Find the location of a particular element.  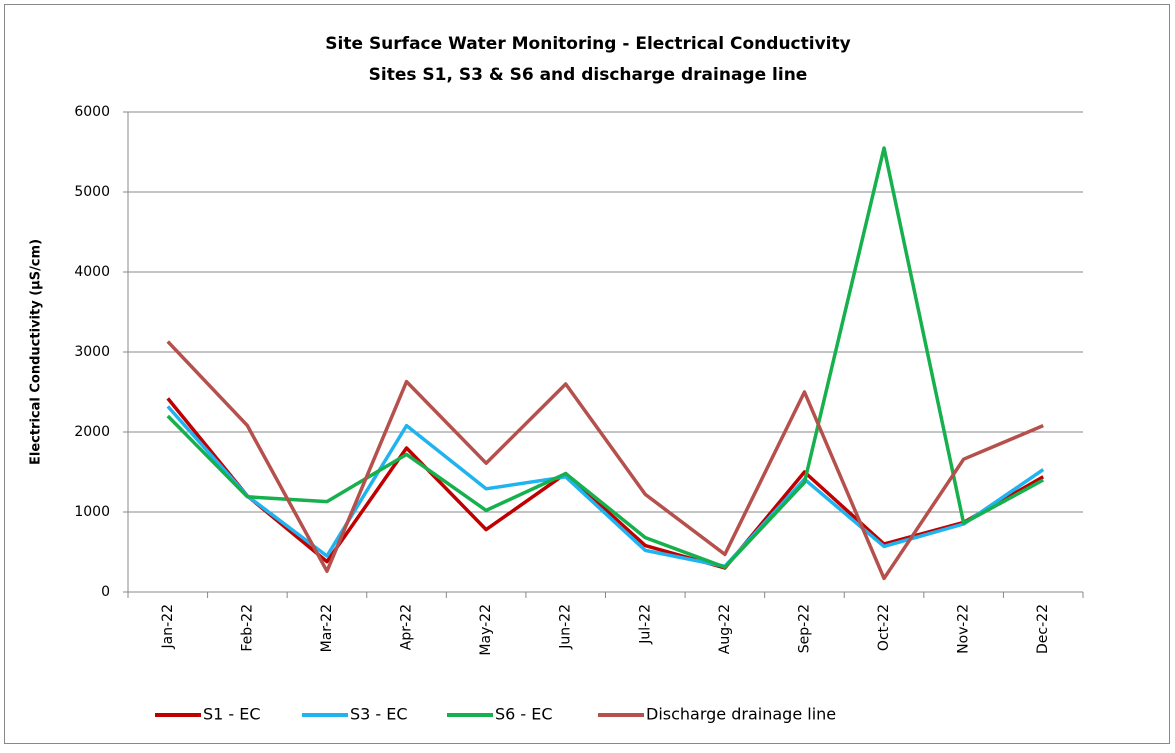

x-tick-label: Oct-22 is located at coordinates (884, 627).